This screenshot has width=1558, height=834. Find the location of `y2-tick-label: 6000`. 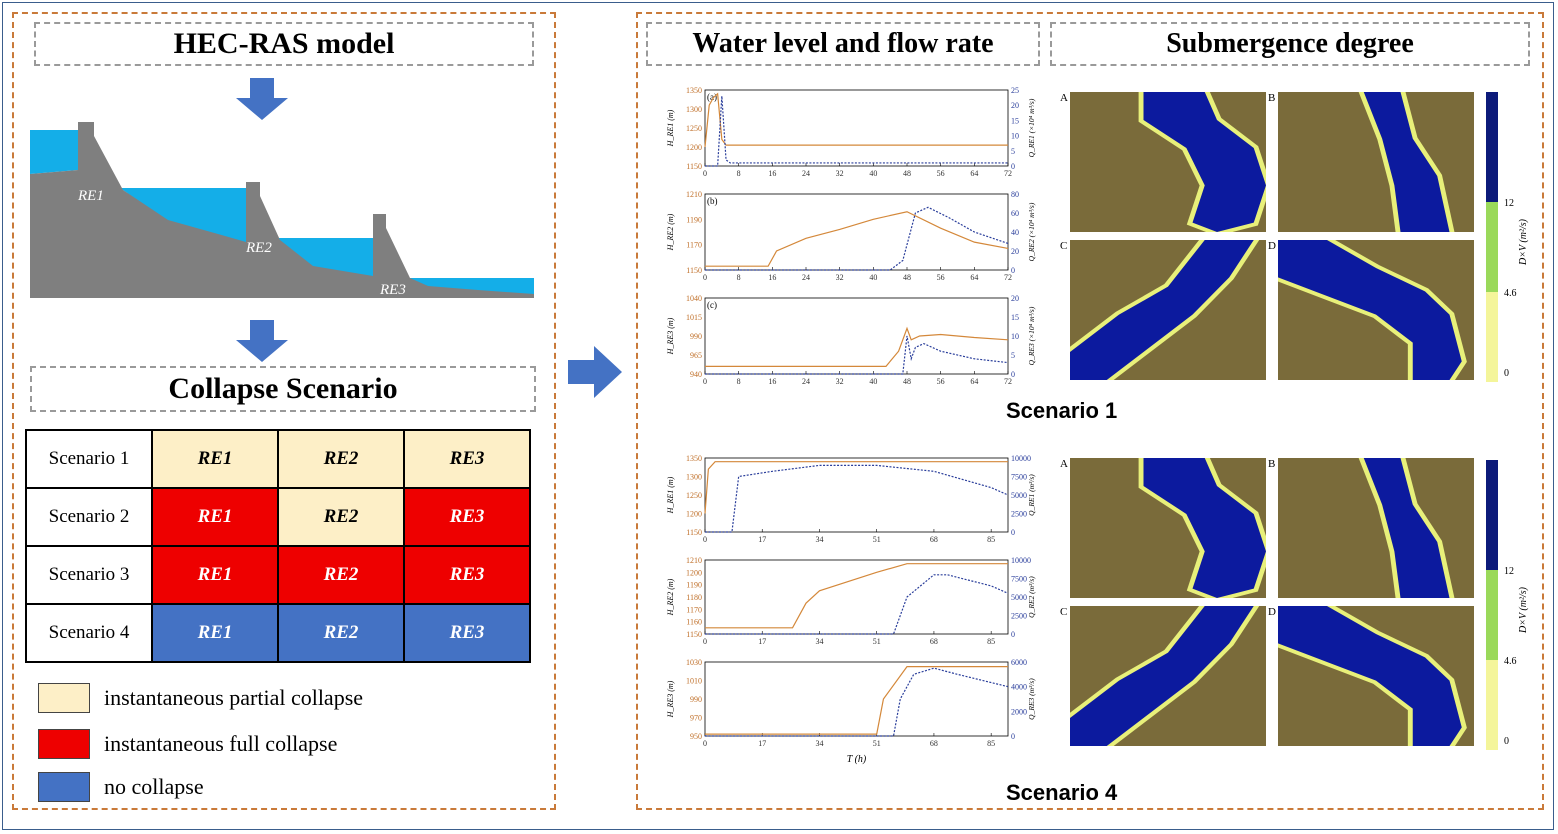

y2-tick-label: 6000 is located at coordinates (1019, 662).